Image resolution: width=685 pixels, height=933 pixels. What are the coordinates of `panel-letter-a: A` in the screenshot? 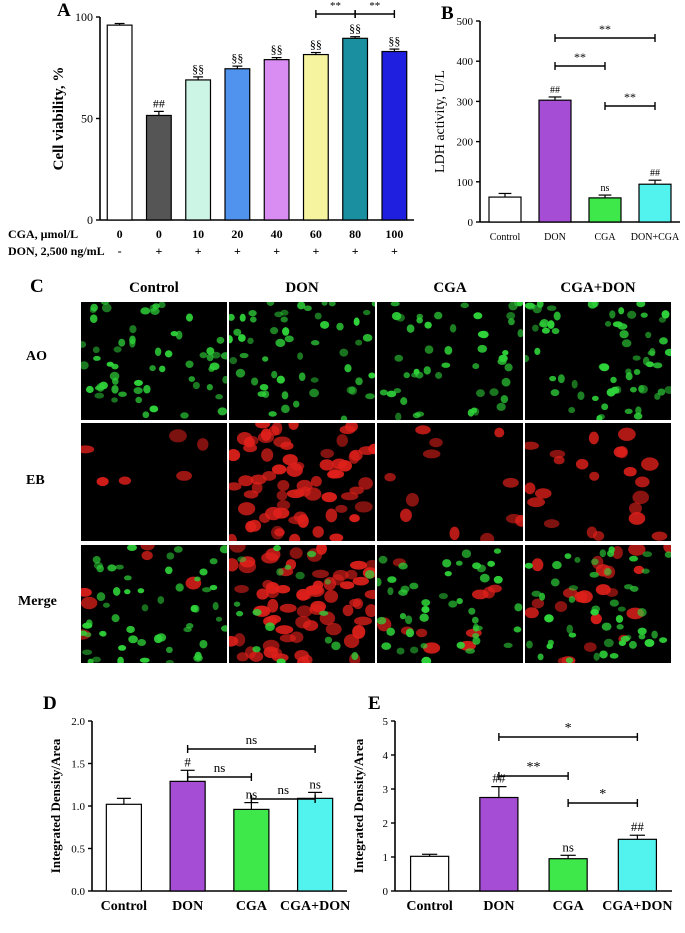 It's located at (64, 10).